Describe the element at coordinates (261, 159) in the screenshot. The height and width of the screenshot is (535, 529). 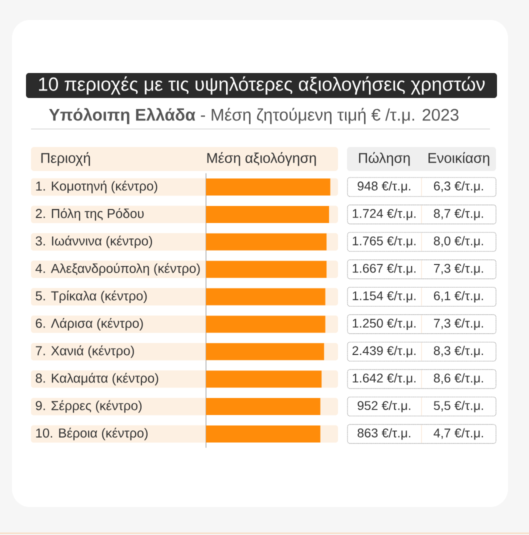
I see `x-axis-title: Μέση αξιολόγηση` at that location.